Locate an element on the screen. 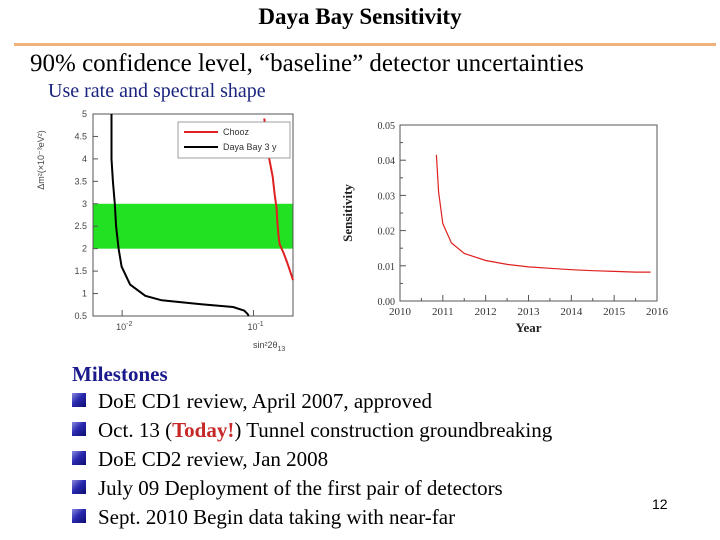 The image size is (720, 540). dayabay-curve is located at coordinates (180, 215).